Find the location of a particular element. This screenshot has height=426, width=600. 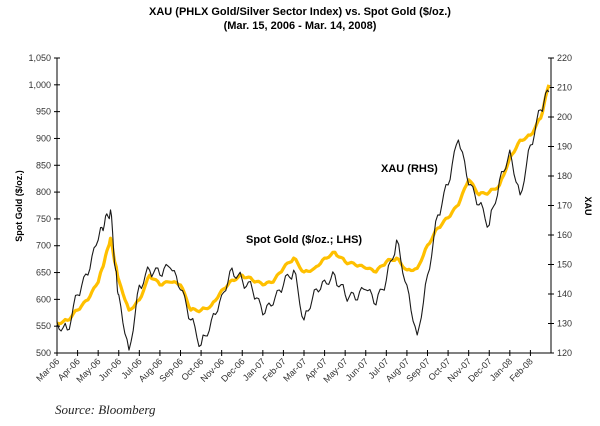

annotation-xau: XAU (RHS) is located at coordinates (409, 169).